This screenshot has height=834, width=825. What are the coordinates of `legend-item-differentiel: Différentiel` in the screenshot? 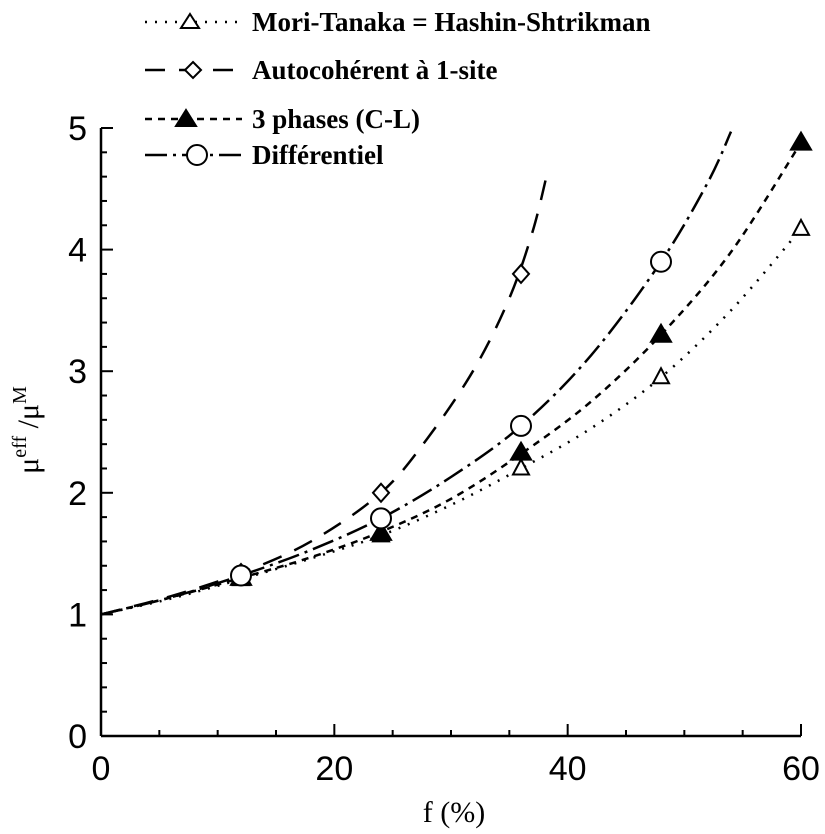 It's located at (264, 155).